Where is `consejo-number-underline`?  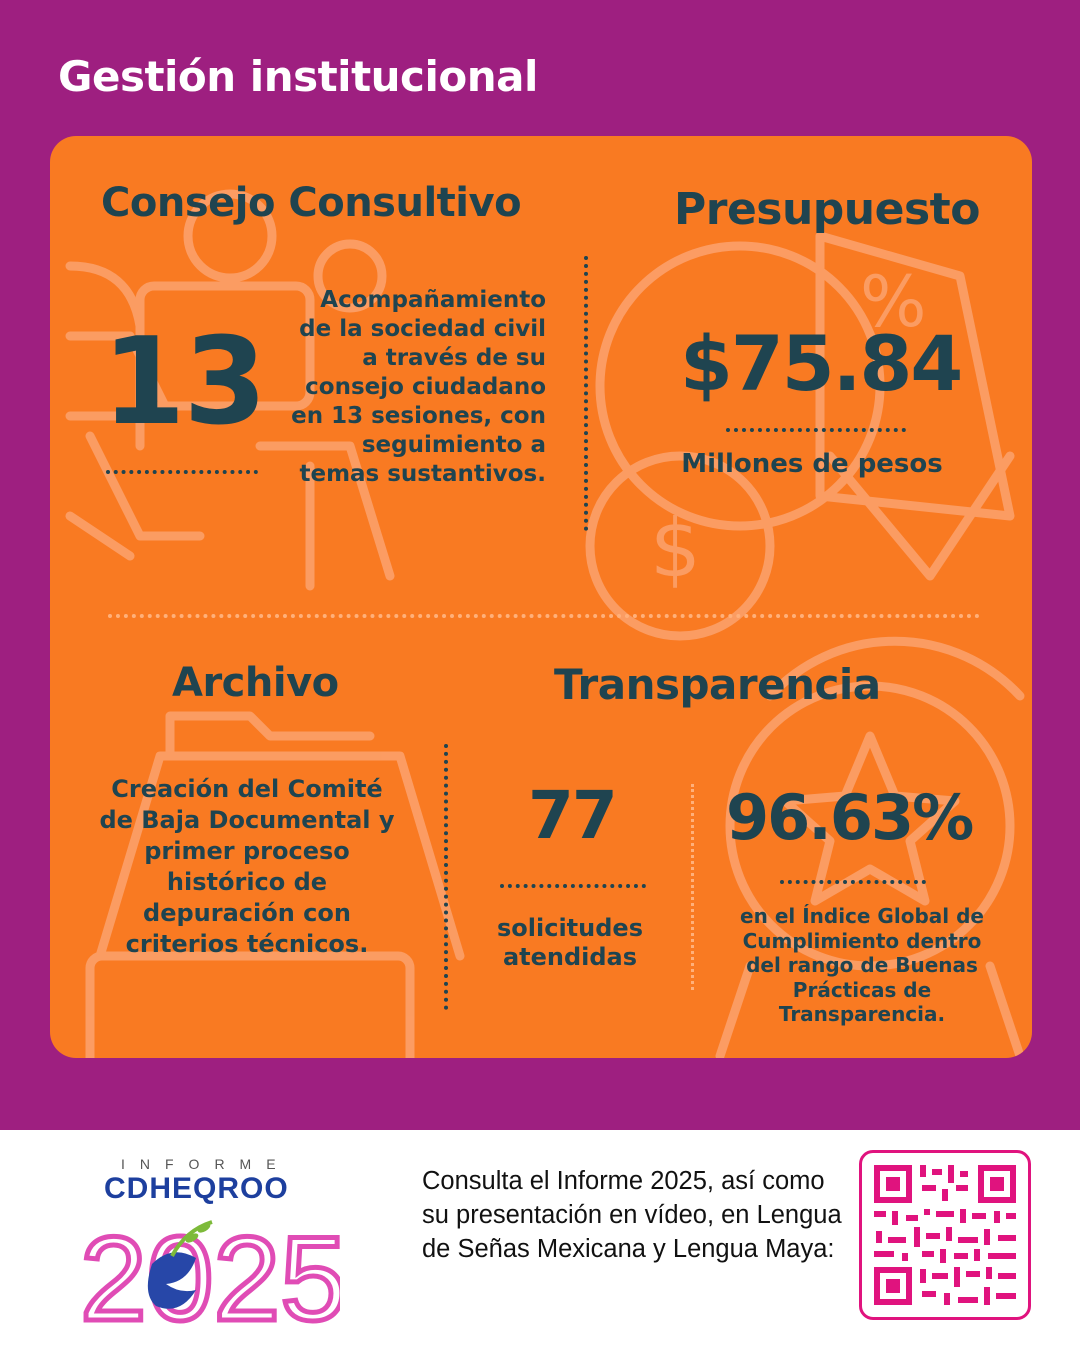
consejo-number-underline is located at coordinates (182, 472).